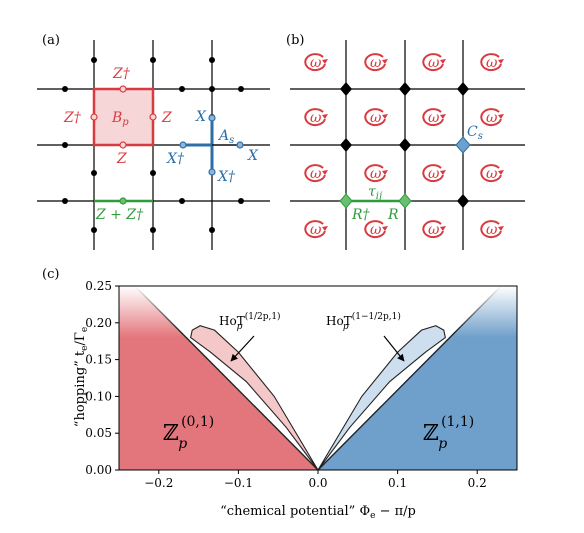 The height and width of the screenshot is (533, 584). Describe the element at coordinates (72, 118) in the screenshot. I see `label-z-dag-left: Z†` at that location.